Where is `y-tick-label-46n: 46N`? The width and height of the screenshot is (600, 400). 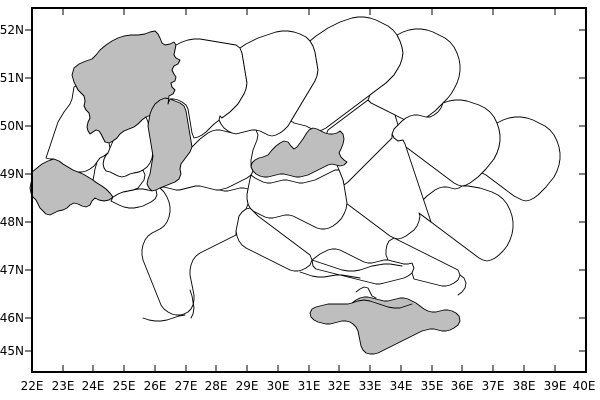 y-tick-label-46n: 46N is located at coordinates (12, 318).